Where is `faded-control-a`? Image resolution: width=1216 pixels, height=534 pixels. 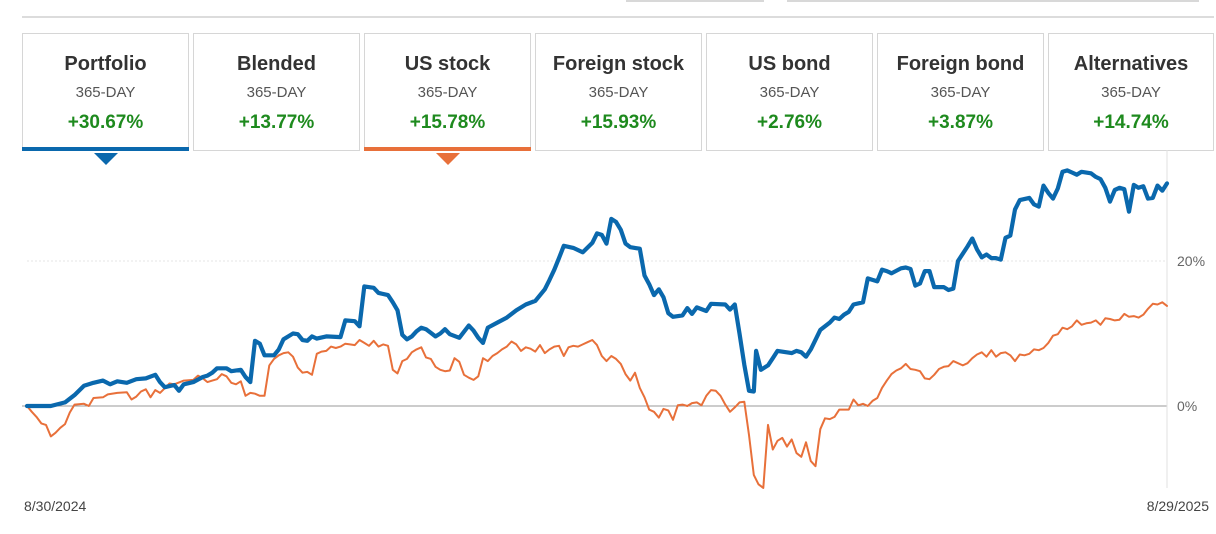
faded-control-a is located at coordinates (695, 1).